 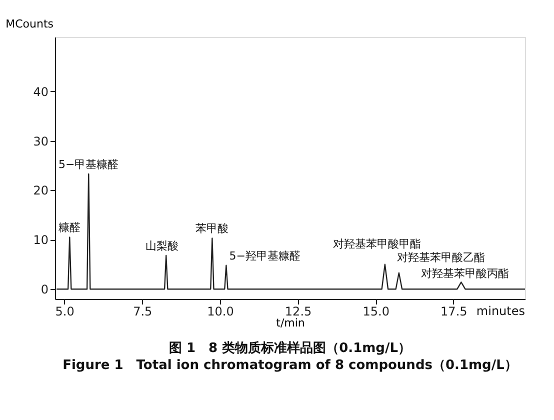 I want to click on x-tick-label: 5.0, so click(x=64, y=311).